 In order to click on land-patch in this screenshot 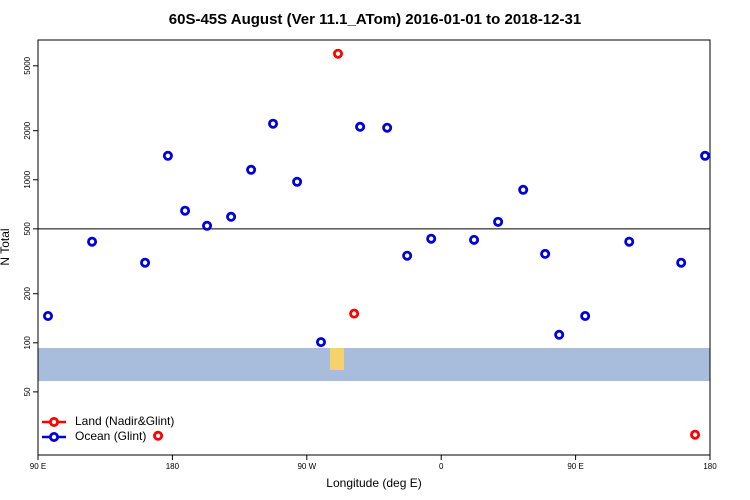, I will do `click(337, 359)`.